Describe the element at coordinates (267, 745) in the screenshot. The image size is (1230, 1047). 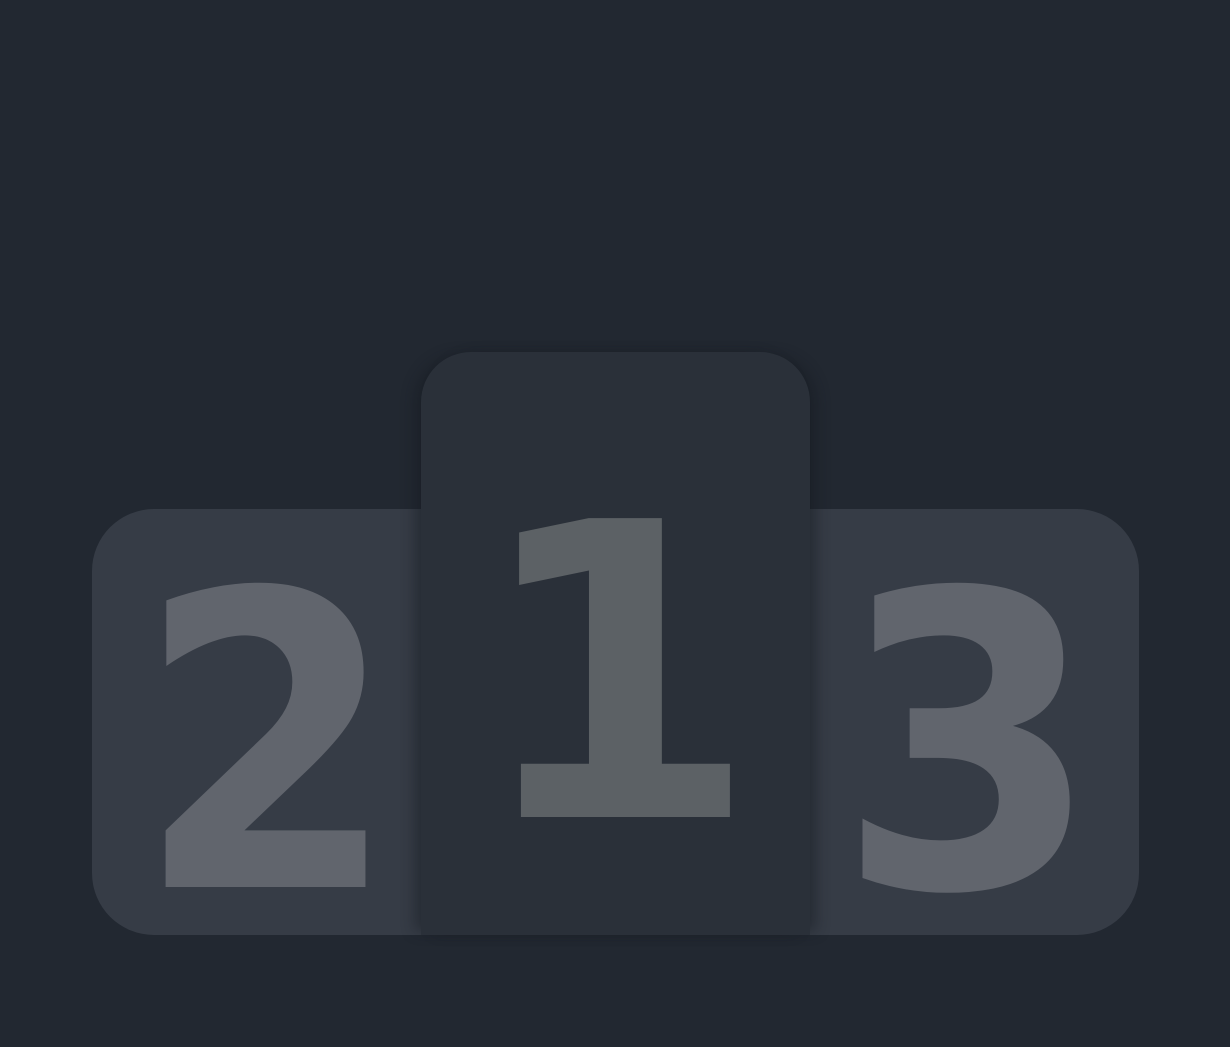
I see `rank-second-label: 2` at that location.